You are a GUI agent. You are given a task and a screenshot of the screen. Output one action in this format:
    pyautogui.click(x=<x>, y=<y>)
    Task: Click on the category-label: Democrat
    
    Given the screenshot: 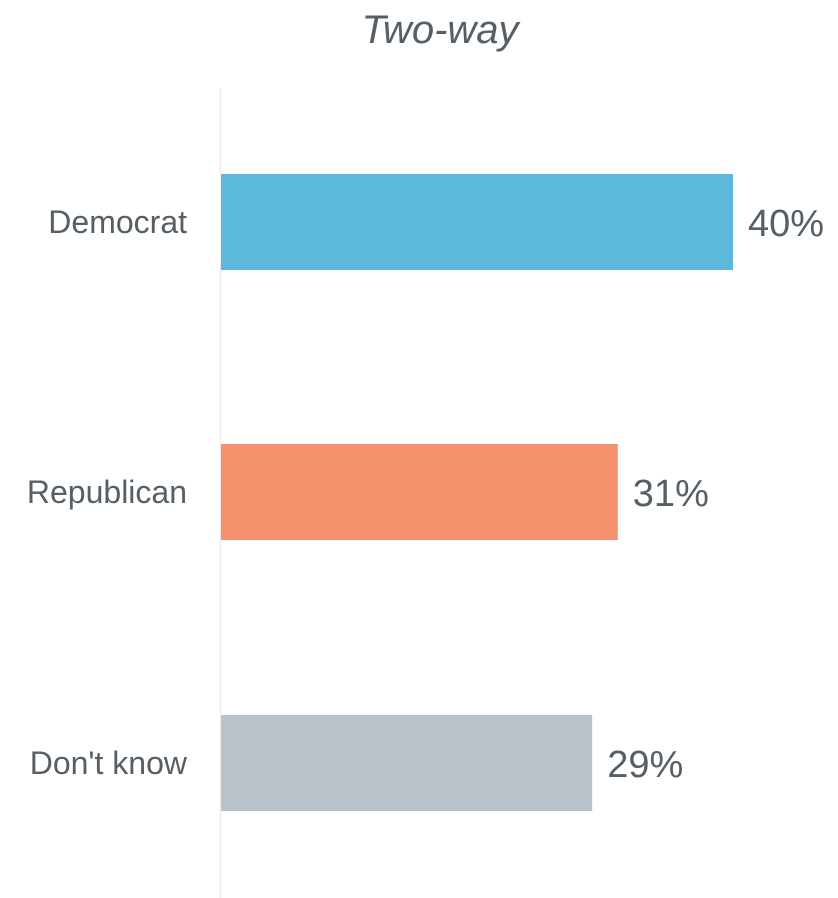 What is the action you would take?
    pyautogui.click(x=117, y=222)
    